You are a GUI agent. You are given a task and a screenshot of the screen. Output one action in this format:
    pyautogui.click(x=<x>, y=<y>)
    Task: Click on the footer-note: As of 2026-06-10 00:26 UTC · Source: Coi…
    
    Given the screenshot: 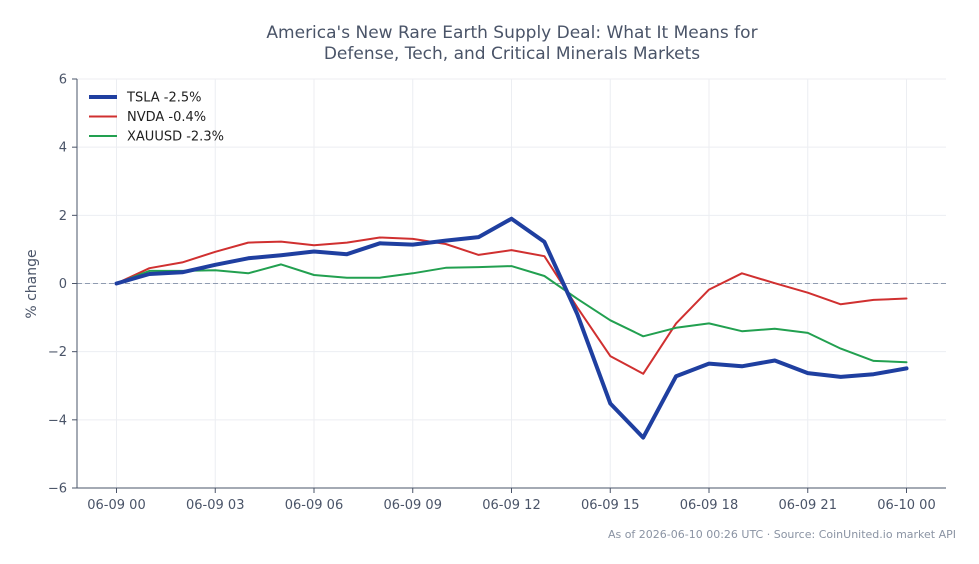 What is the action you would take?
    pyautogui.click(x=782, y=534)
    